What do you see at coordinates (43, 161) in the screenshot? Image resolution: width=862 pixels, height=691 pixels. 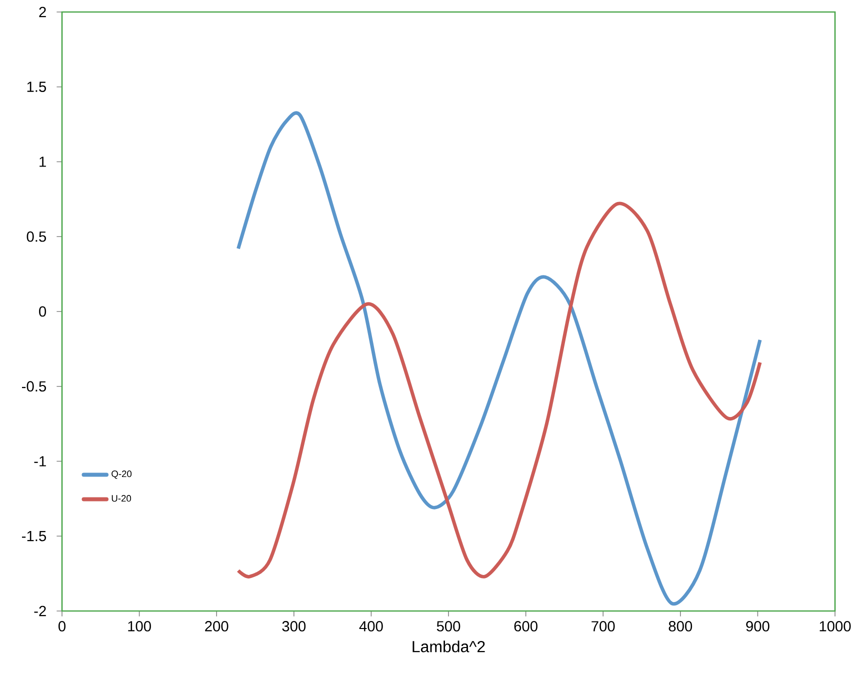 I see `y-tick-label: 1` at bounding box center [43, 161].